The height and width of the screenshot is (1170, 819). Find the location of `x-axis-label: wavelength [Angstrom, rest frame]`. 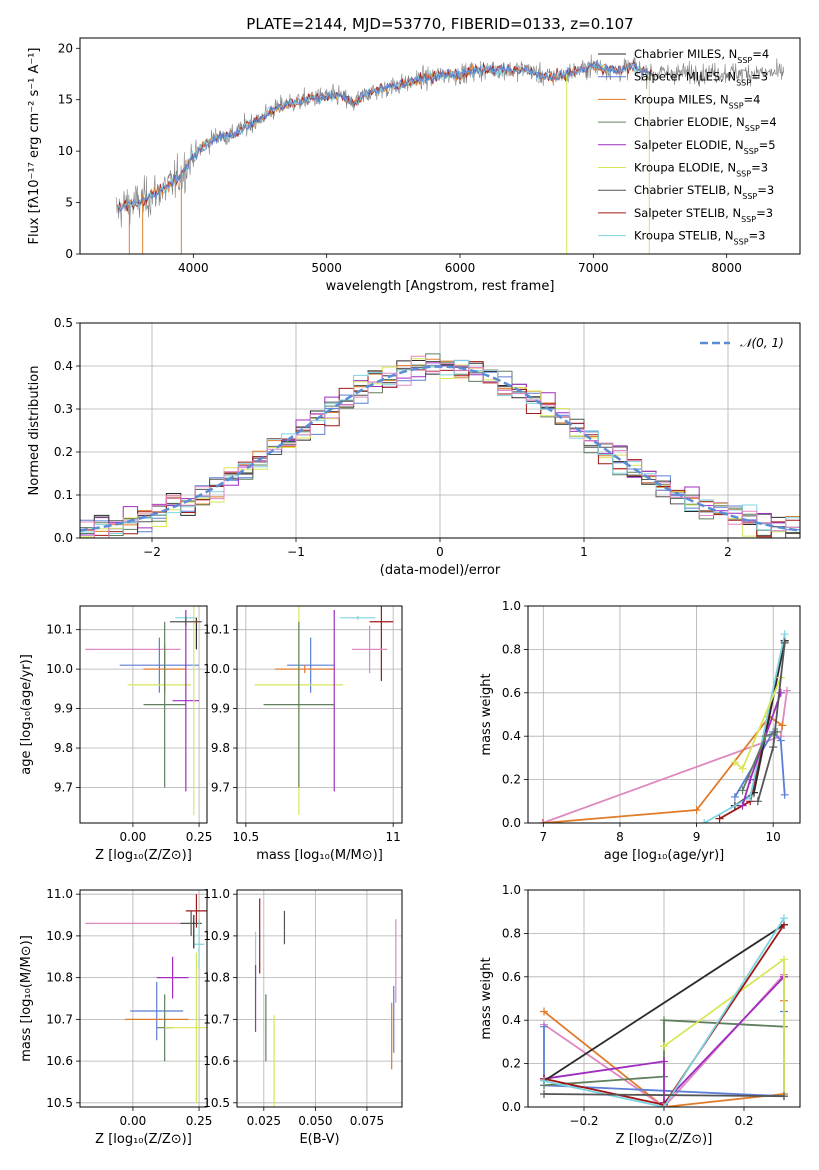

x-axis-label: wavelength [Angstrom, rest frame] is located at coordinates (440, 286).